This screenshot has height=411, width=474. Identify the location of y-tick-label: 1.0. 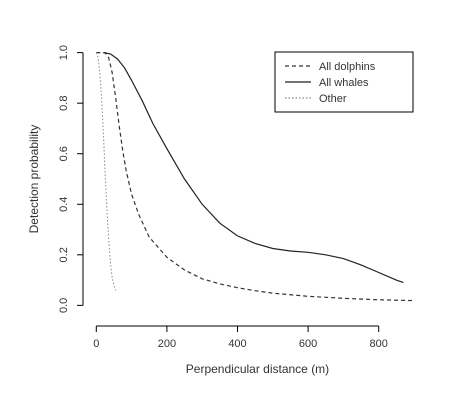
(64, 52).